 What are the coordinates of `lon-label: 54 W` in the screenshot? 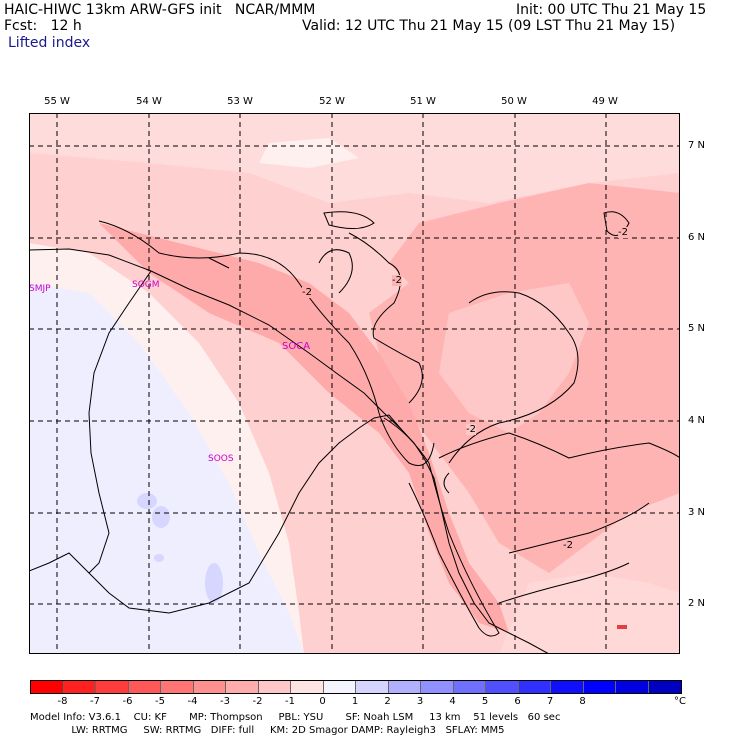 It's located at (149, 101).